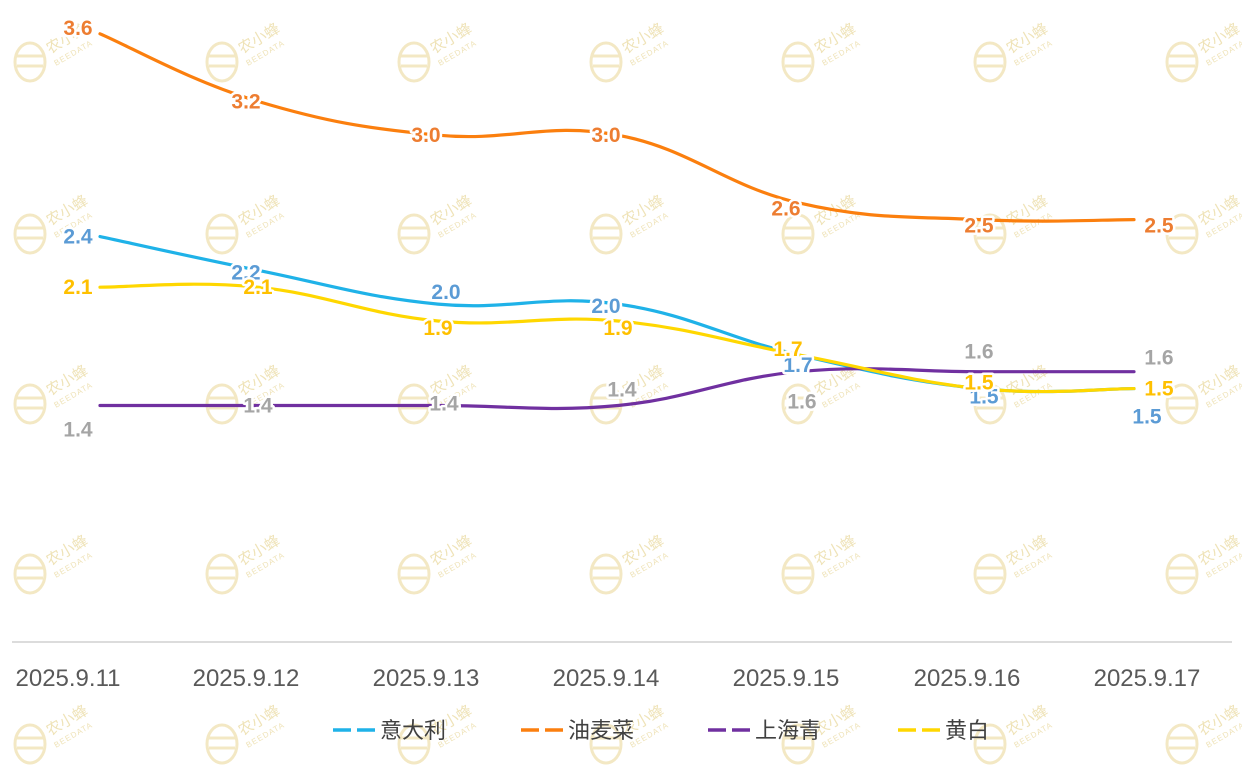 The image size is (1242, 776). Describe the element at coordinates (1147, 417) in the screenshot. I see `data-label-0-6: 1.5` at that location.